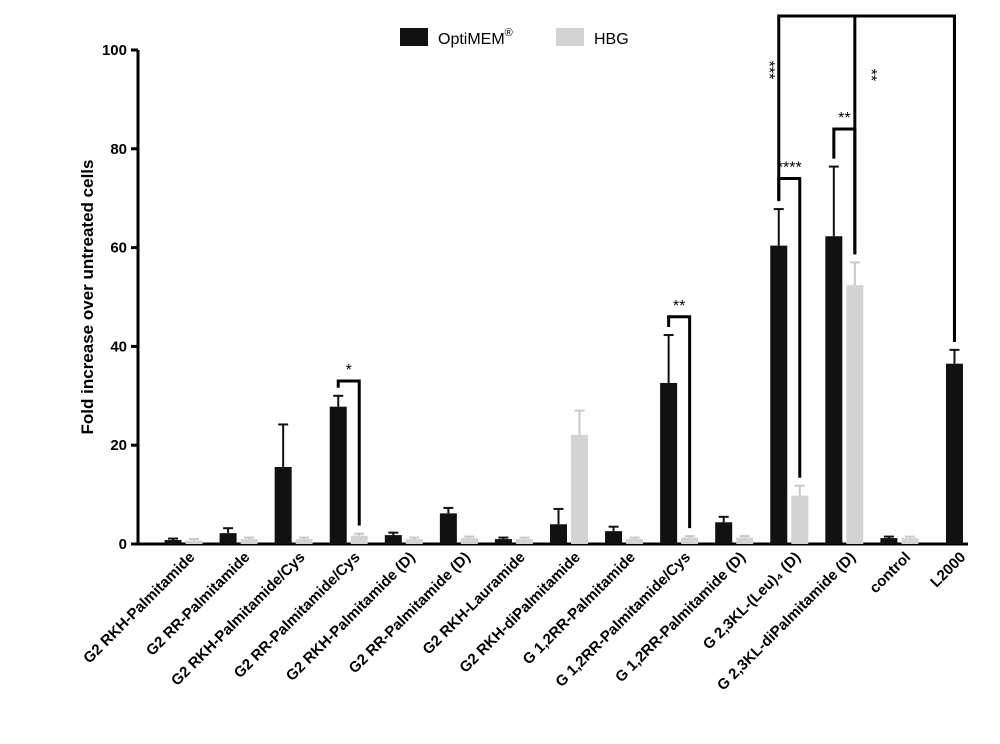  What do you see at coordinates (570, 37) in the screenshot?
I see `legend-swatch-hbg` at bounding box center [570, 37].